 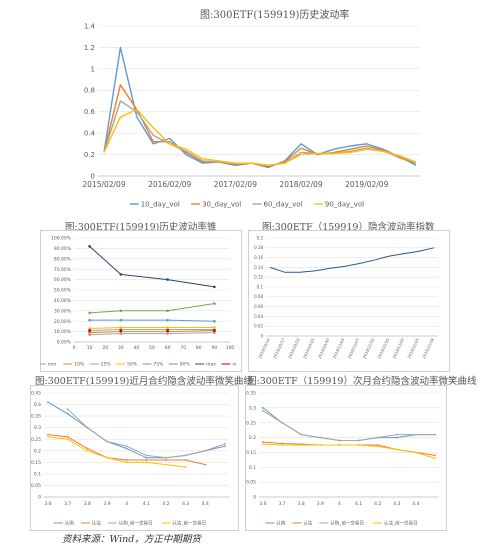 What do you see at coordinates (63, 270) in the screenshot?
I see `y-tick-label: 70.00%` at bounding box center [63, 270].